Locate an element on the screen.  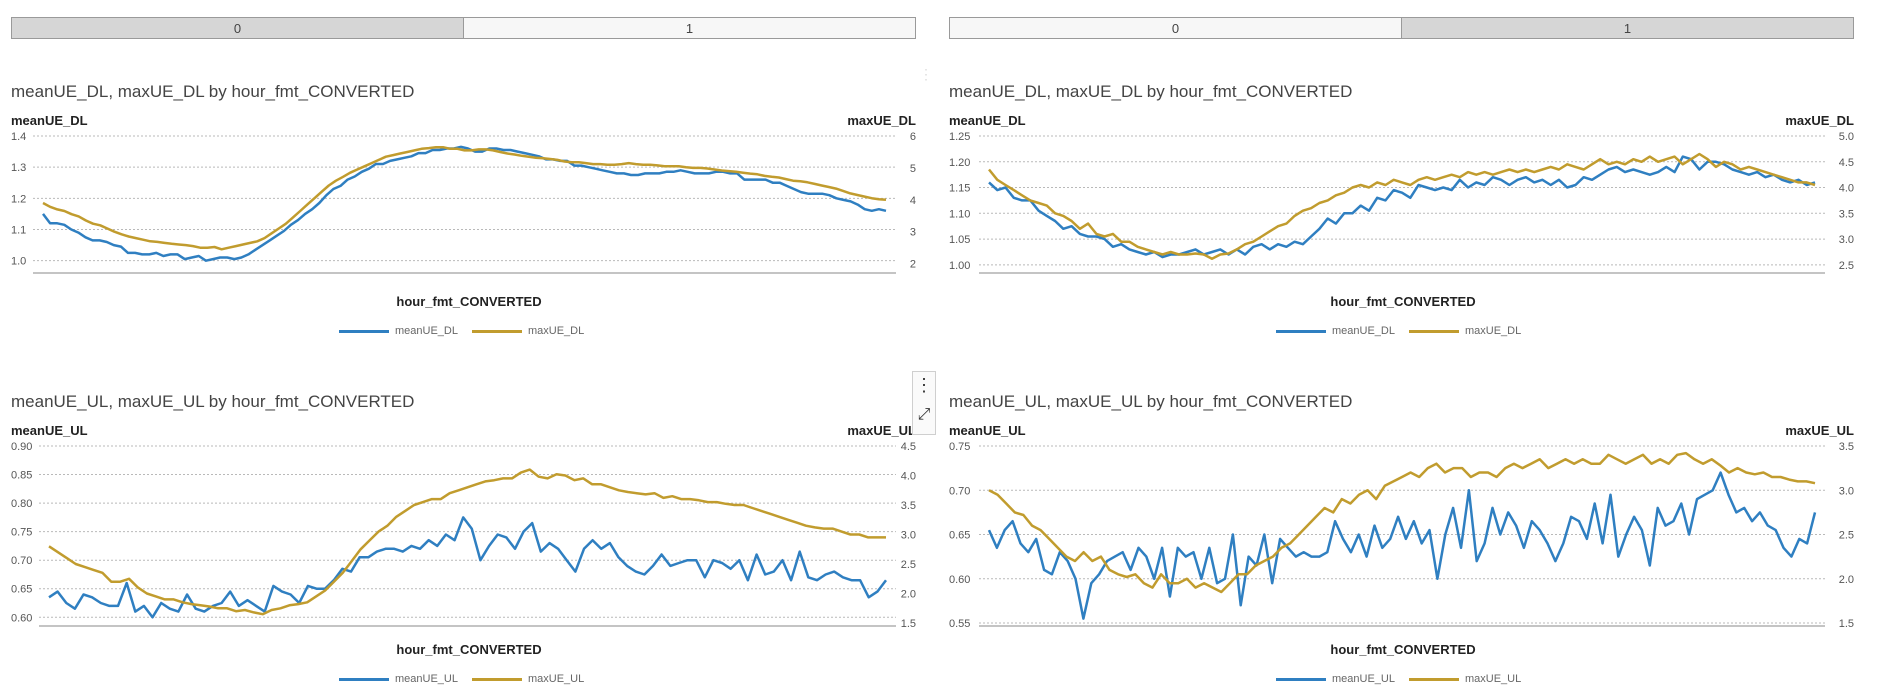
y-tick-right: 5.0 is located at coordinates (1846, 137).